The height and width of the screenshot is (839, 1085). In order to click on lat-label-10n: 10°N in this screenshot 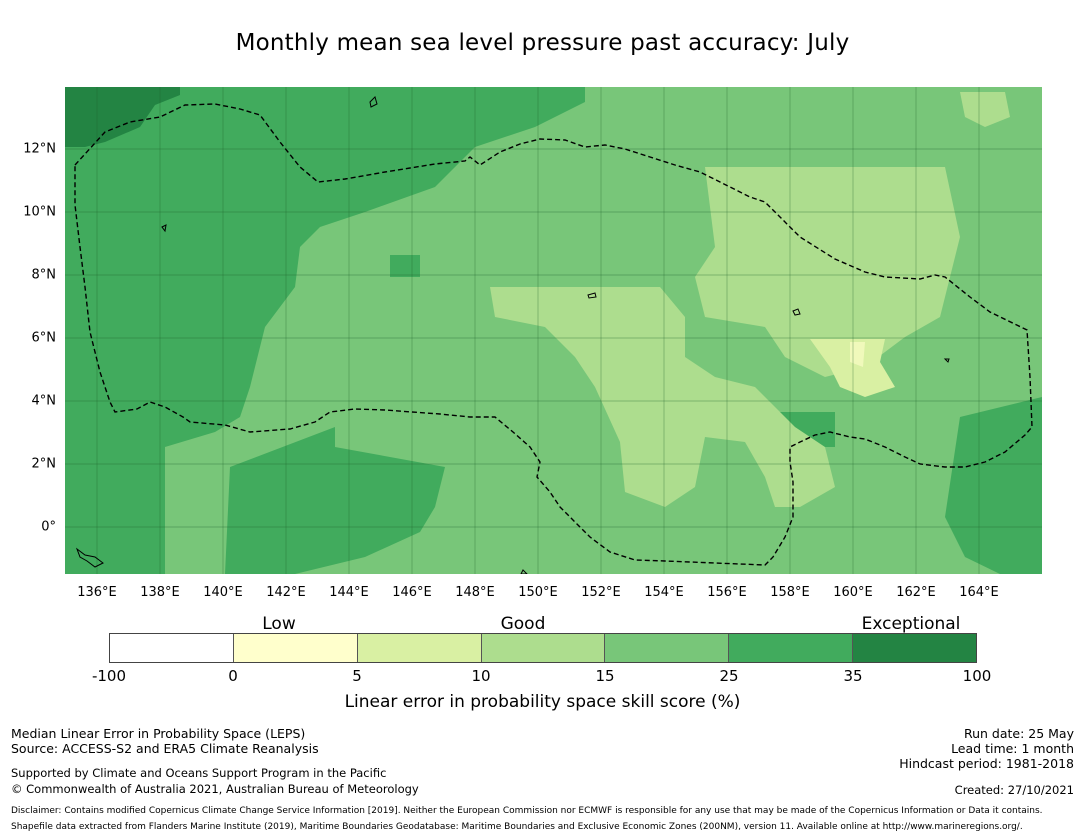, I will do `click(39, 212)`.